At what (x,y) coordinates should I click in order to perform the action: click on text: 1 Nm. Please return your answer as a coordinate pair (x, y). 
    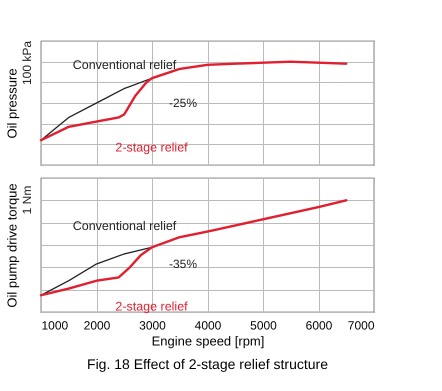
    Looking at the image, I should click on (27, 200).